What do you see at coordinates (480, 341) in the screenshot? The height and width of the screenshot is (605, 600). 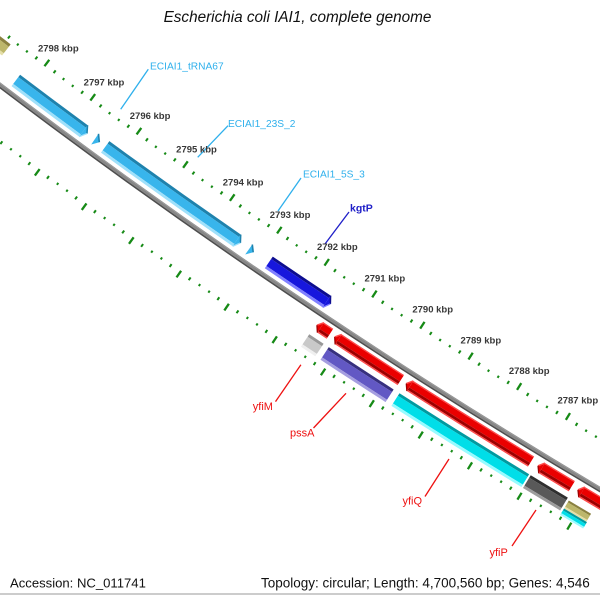 I see `svg-text: 2789 kbp` at bounding box center [480, 341].